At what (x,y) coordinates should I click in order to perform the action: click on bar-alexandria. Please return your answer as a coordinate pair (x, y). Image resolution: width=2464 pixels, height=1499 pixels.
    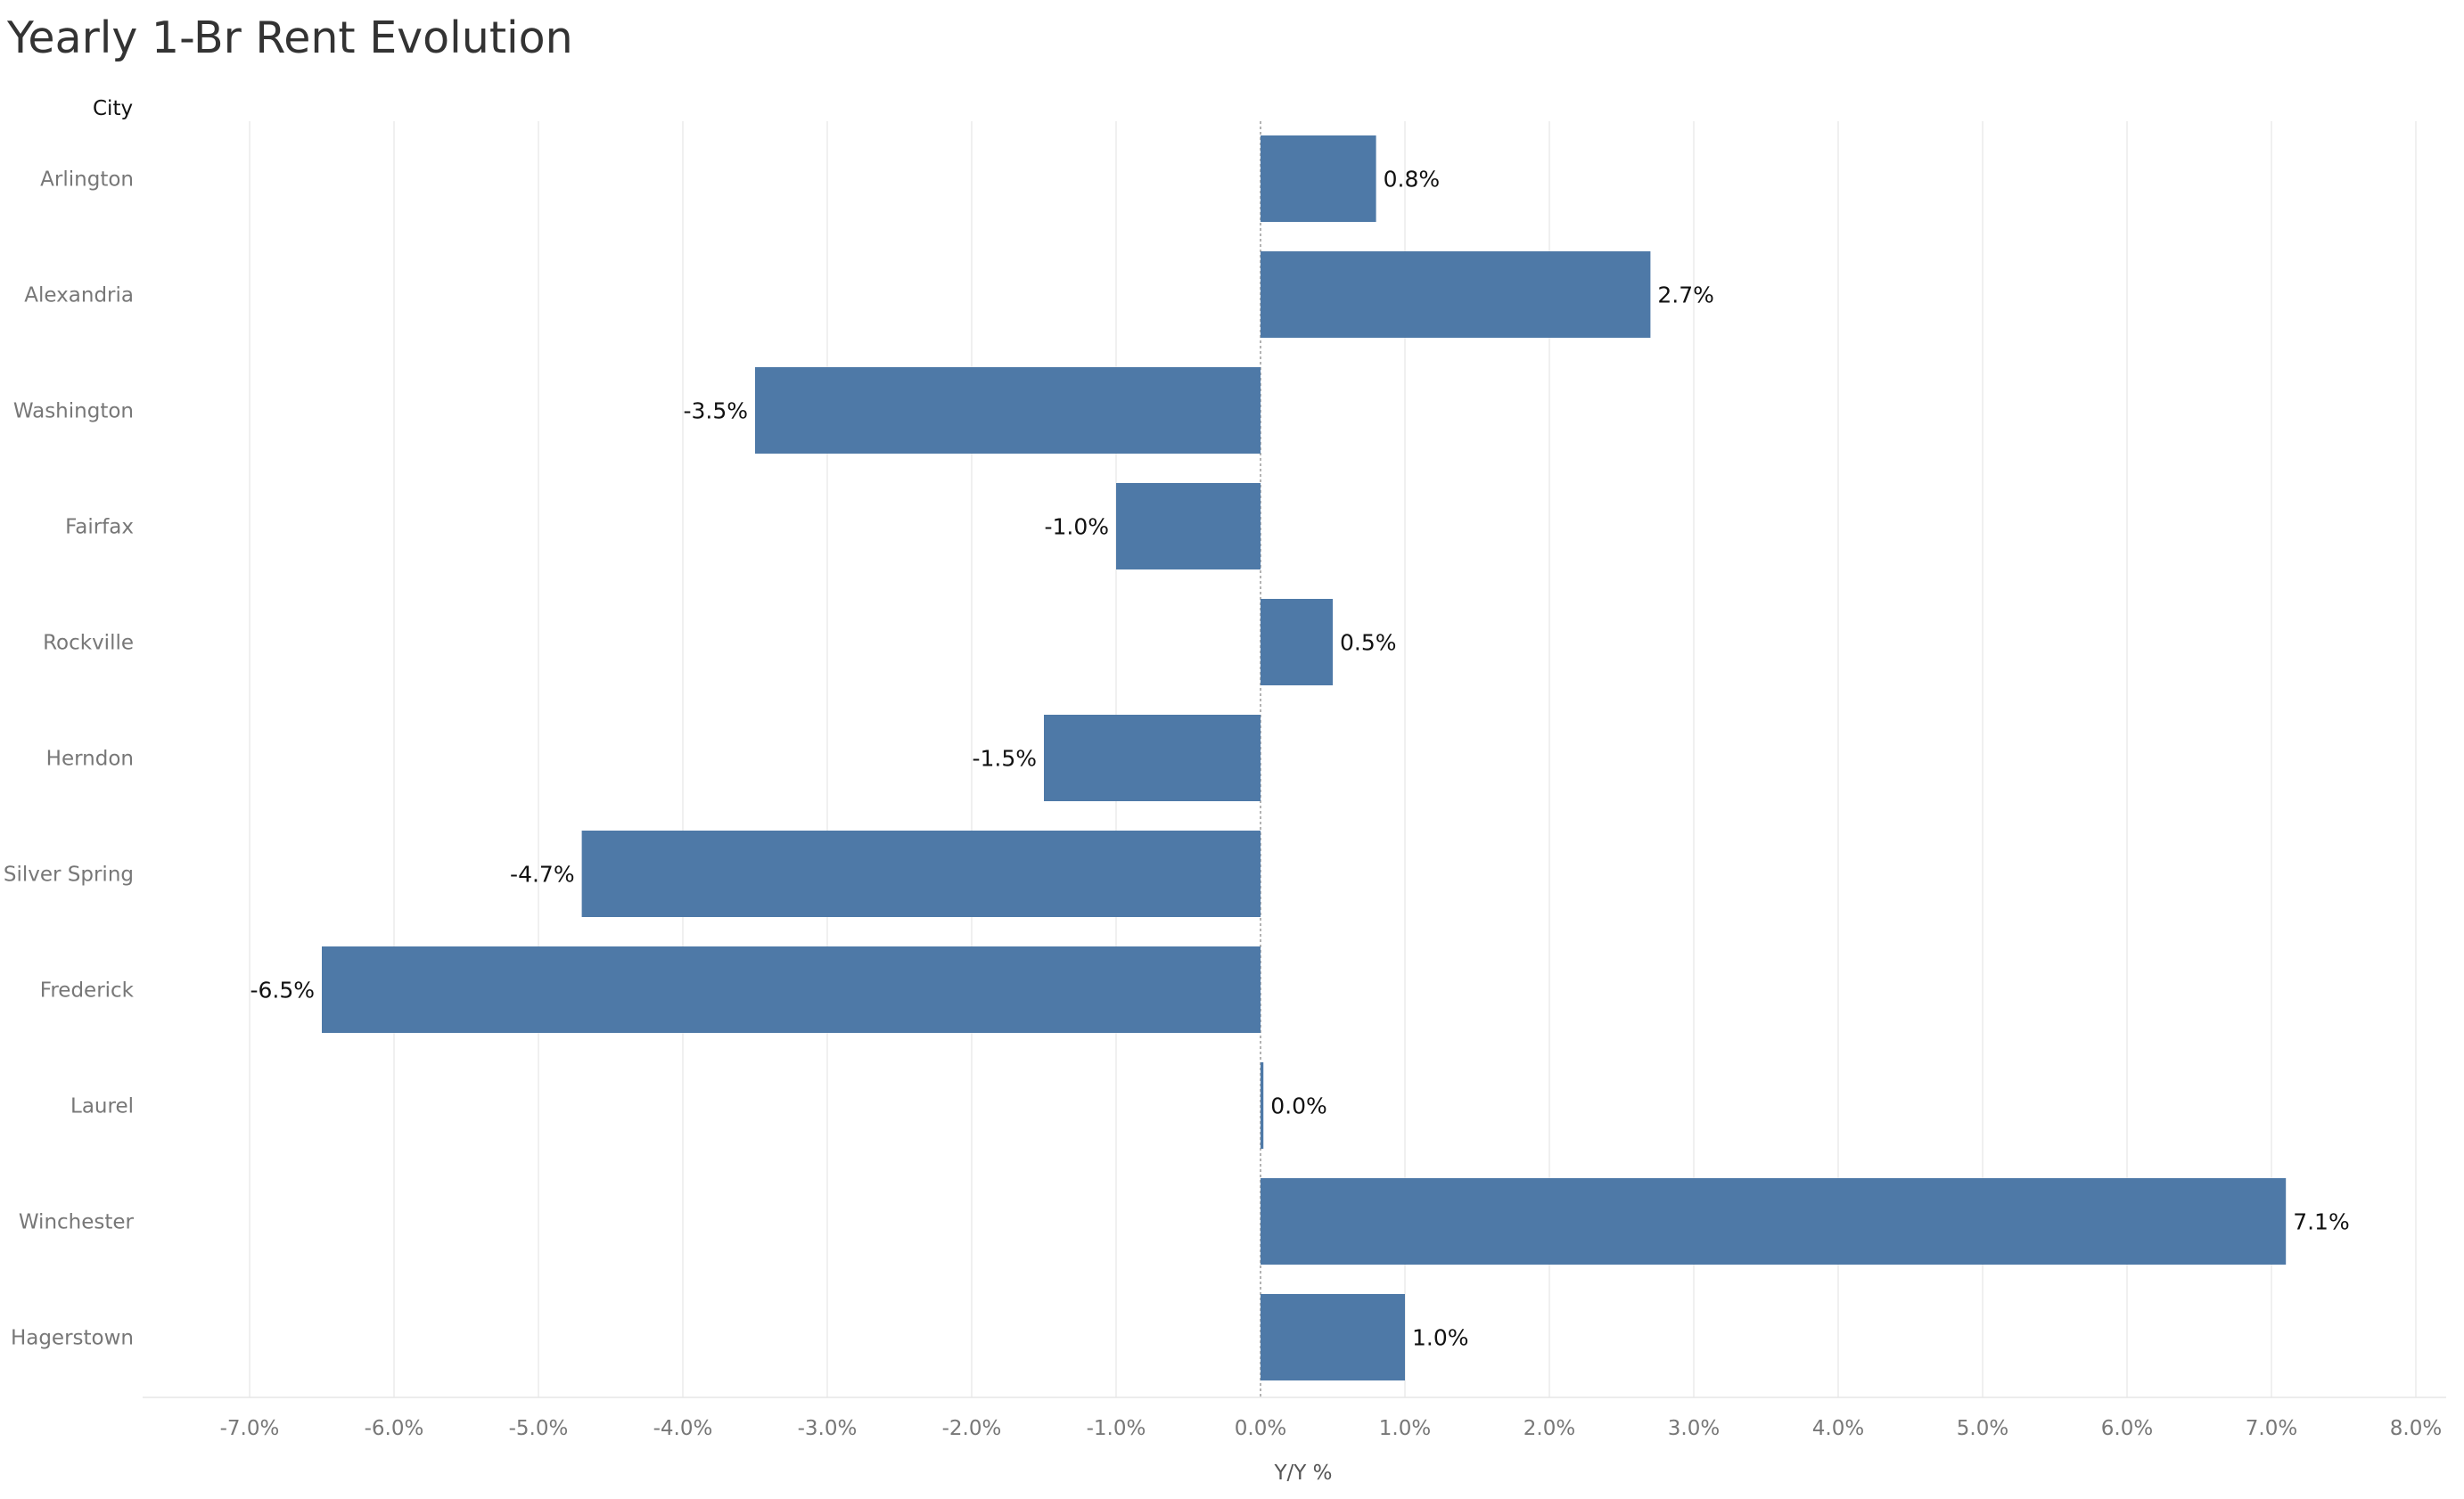
    Looking at the image, I should click on (1456, 294).